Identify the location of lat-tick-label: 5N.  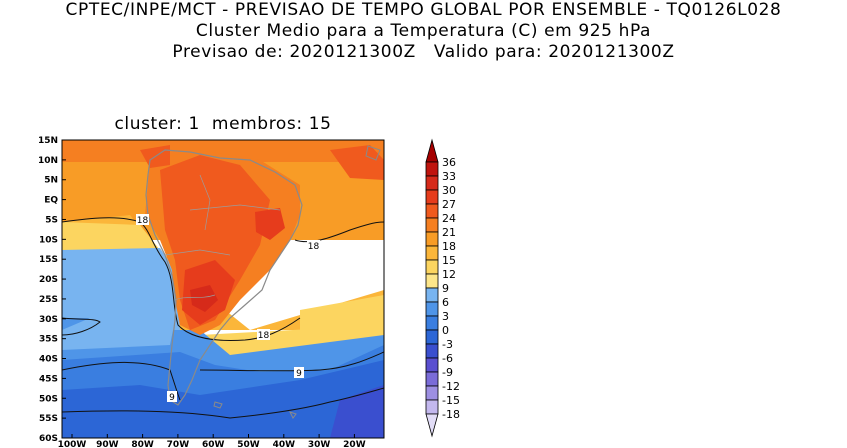
(51, 181).